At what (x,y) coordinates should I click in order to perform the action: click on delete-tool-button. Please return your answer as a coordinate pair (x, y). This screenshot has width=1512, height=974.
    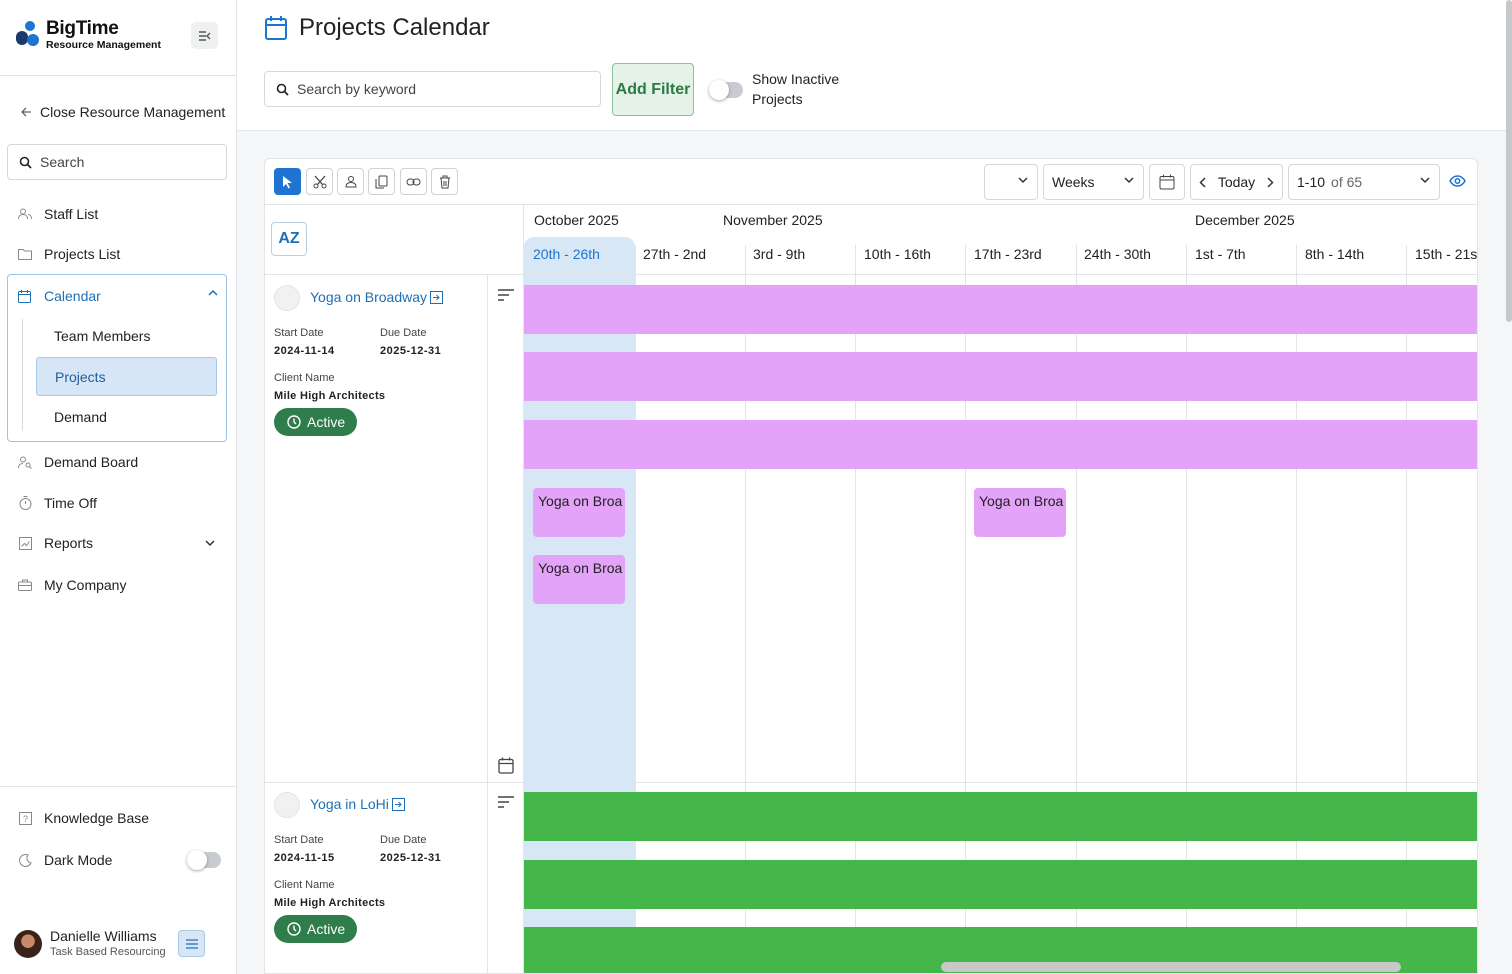
    Looking at the image, I should click on (444, 181).